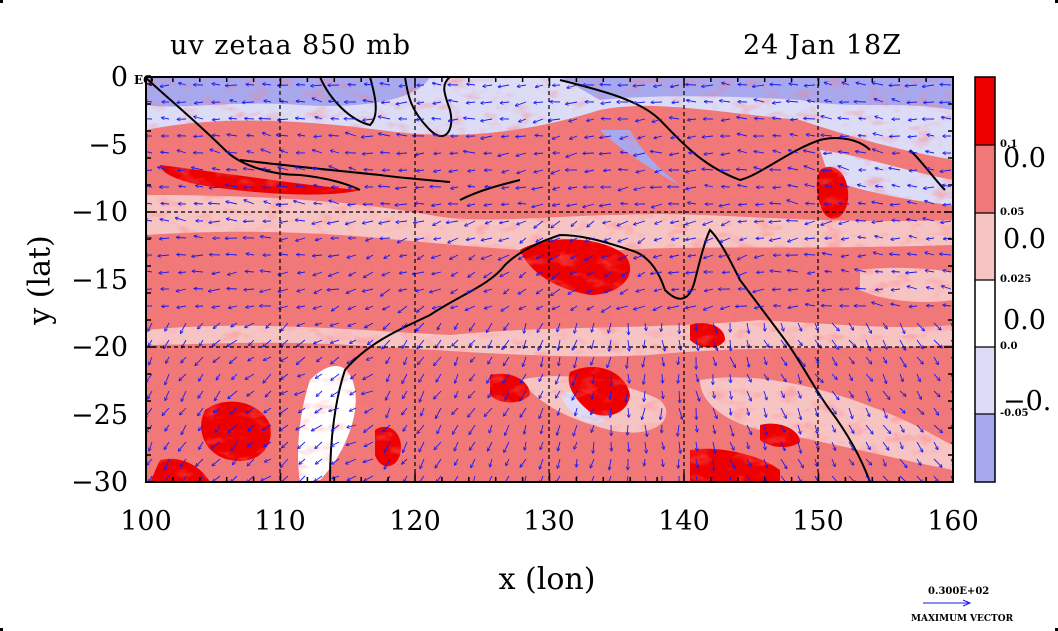 This screenshot has height=631, width=1058. I want to click on colorbar-level-label: 0.025, so click(1016, 279).